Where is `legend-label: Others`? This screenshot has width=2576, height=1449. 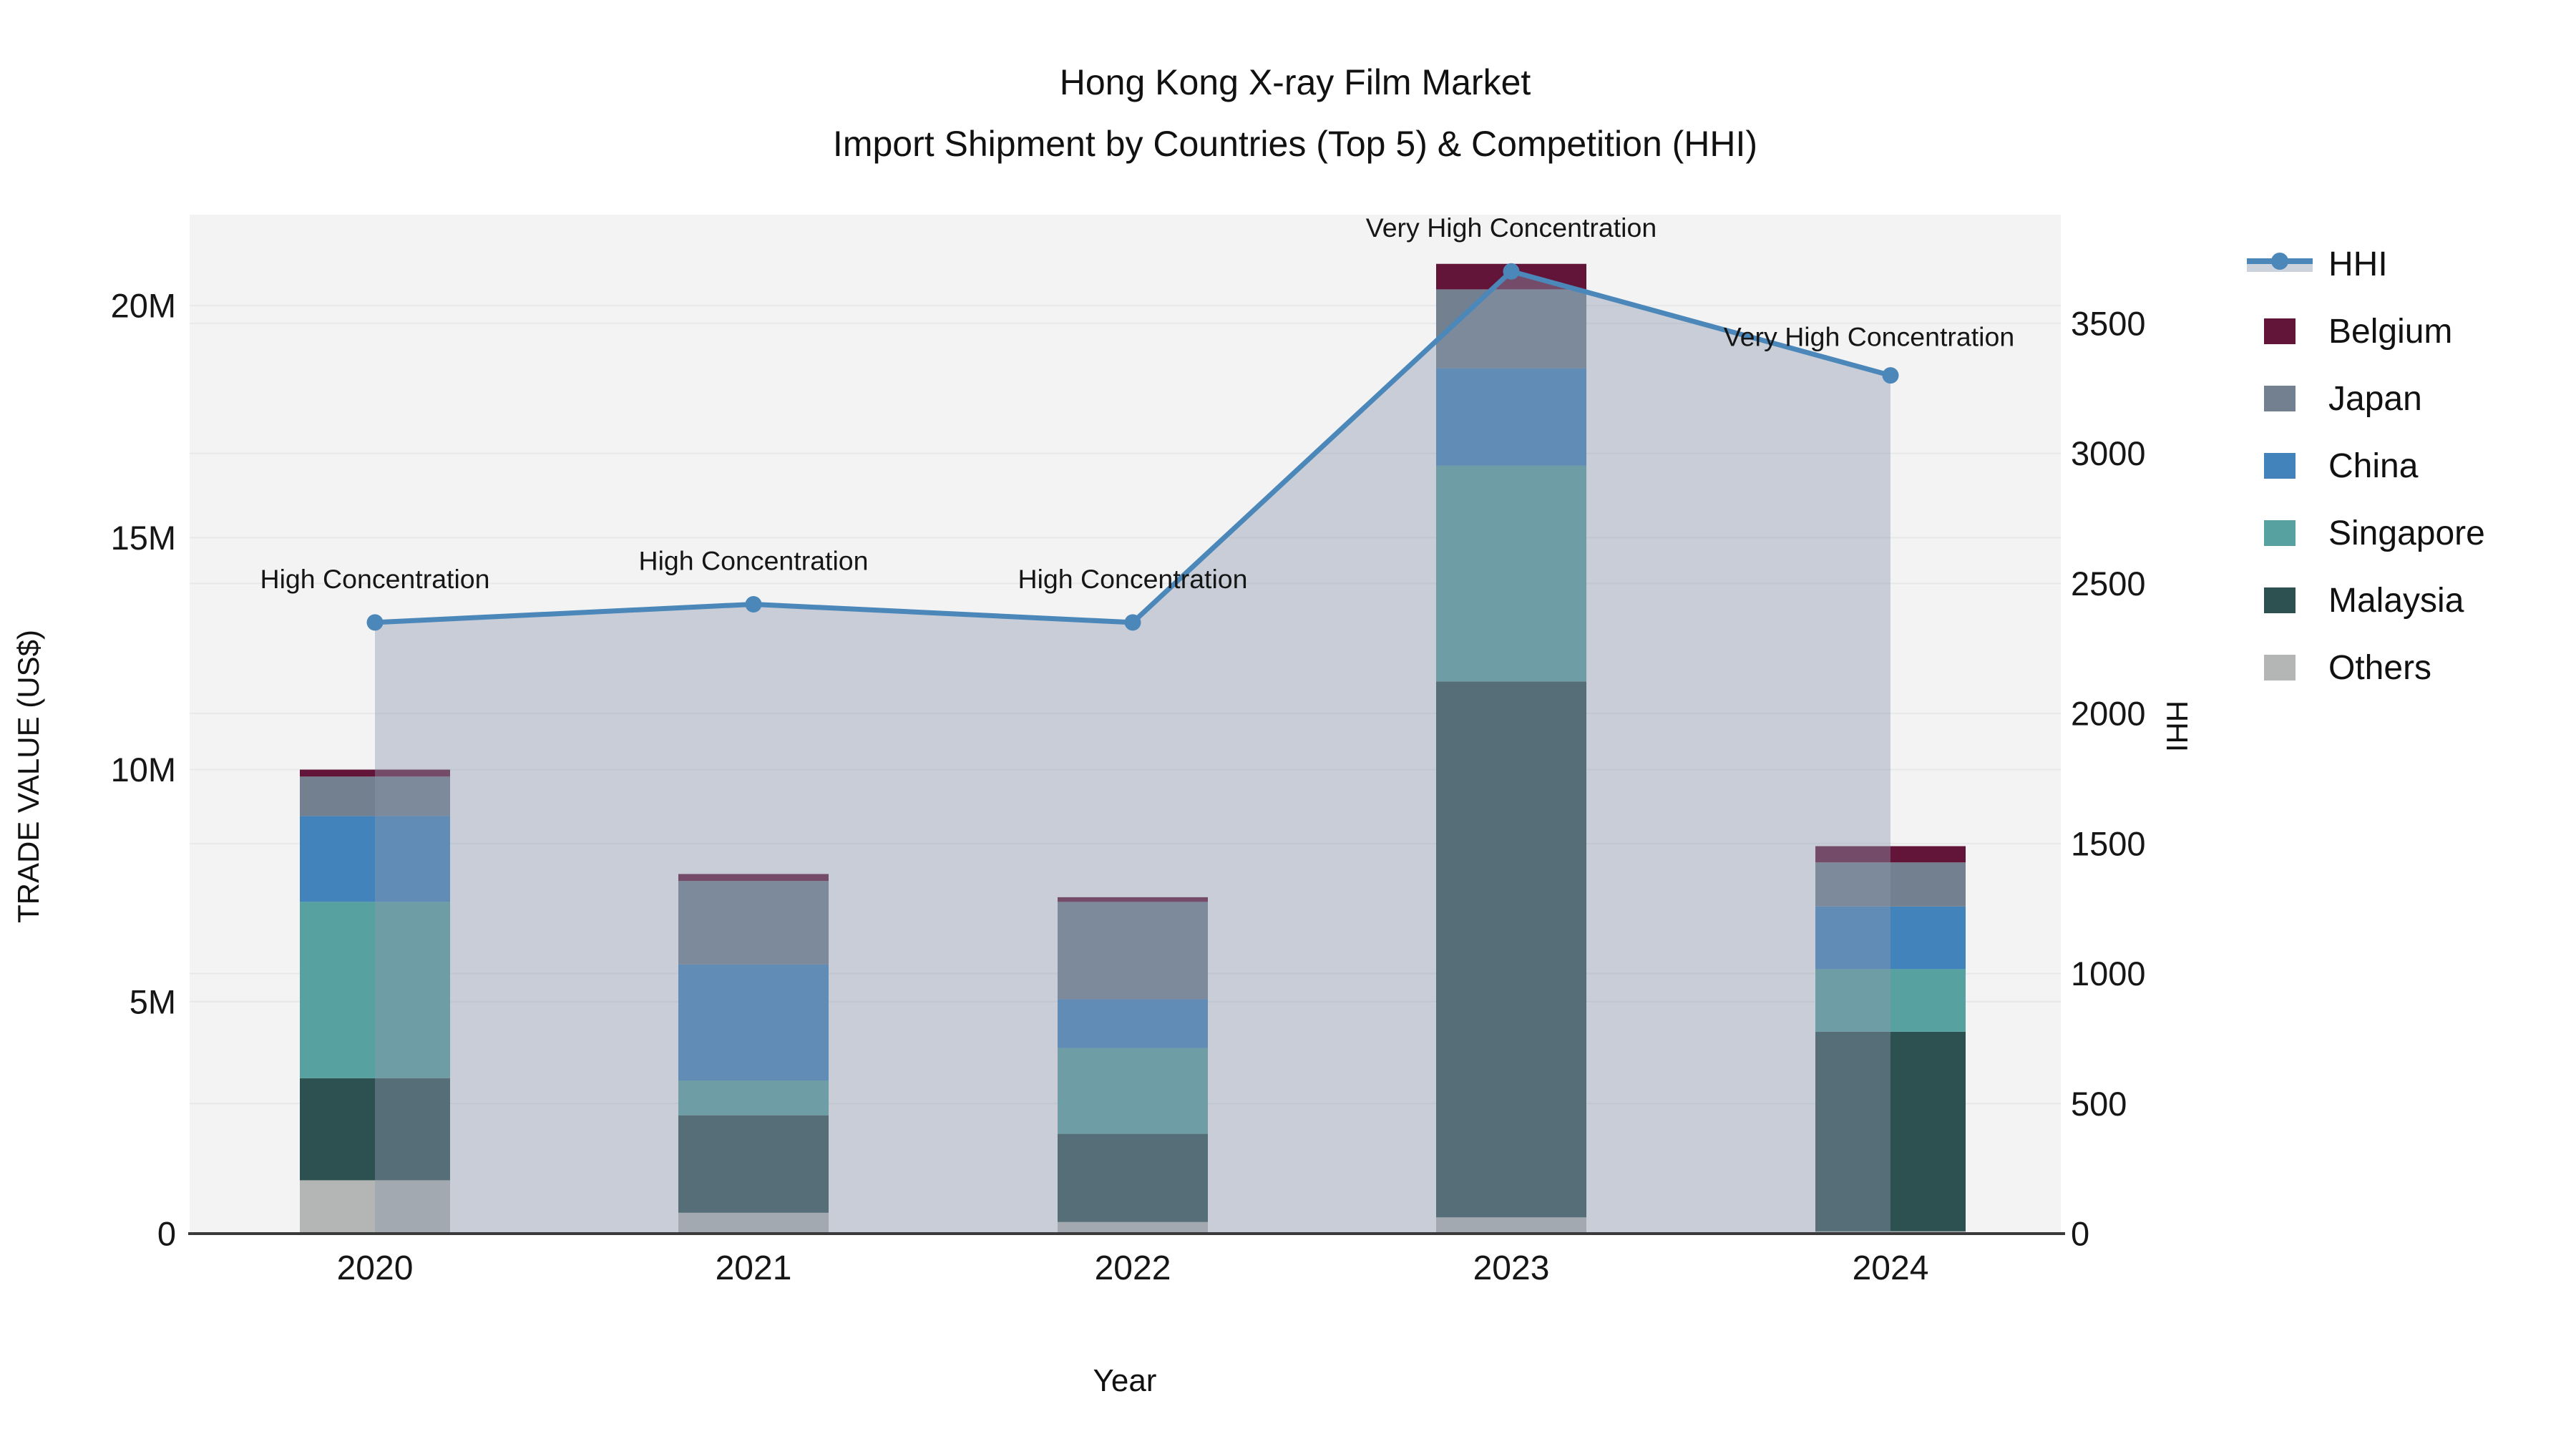 legend-label: Others is located at coordinates (2380, 667).